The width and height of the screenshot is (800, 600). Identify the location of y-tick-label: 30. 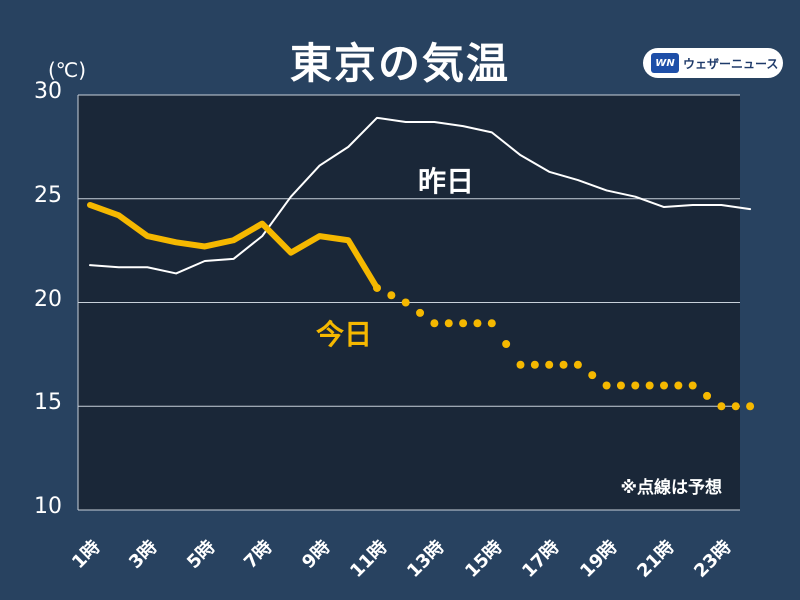
(48, 91).